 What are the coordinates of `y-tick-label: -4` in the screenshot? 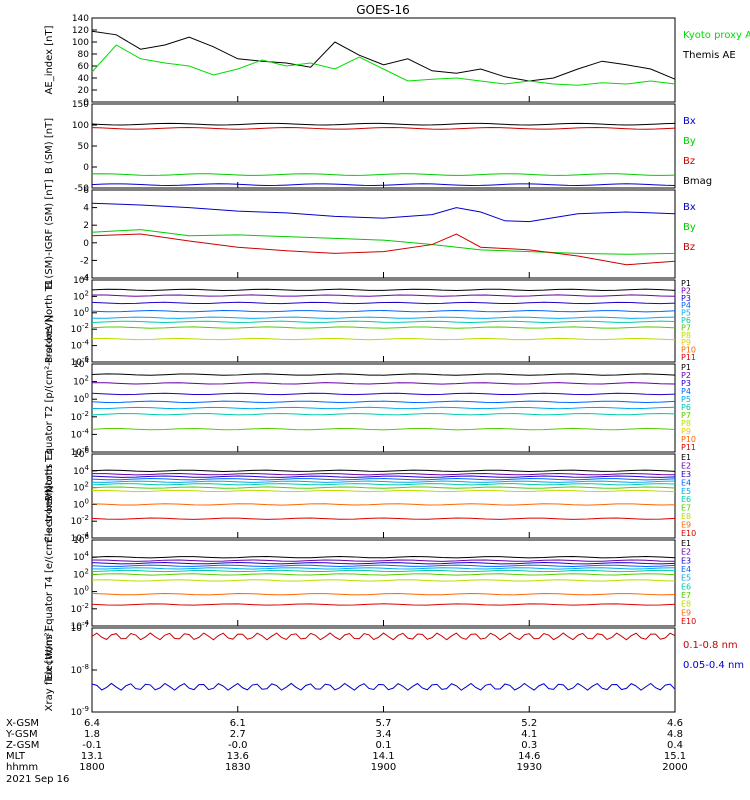 It's located at (84, 279).